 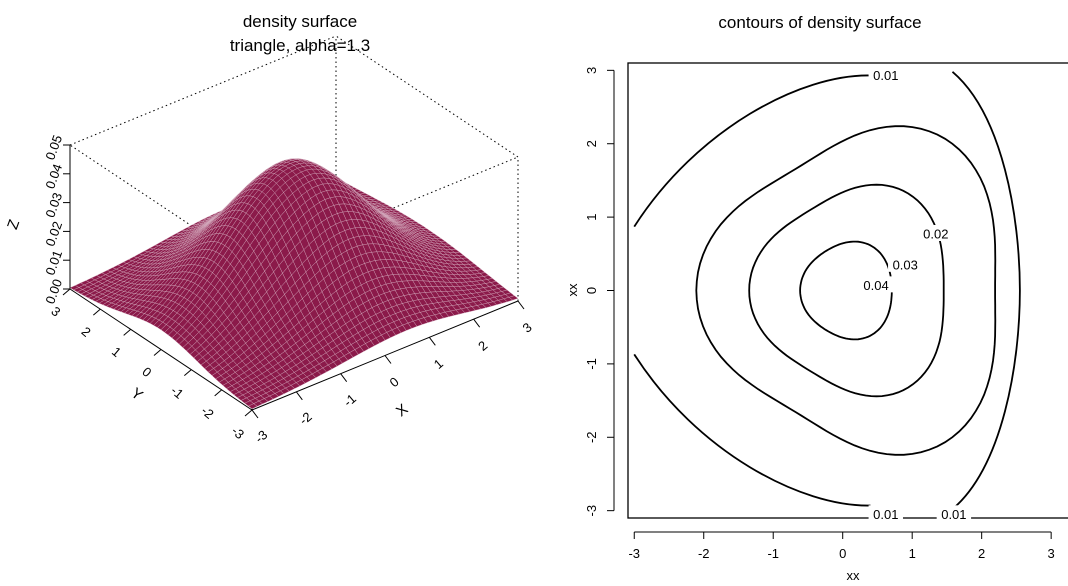 What do you see at coordinates (854, 575) in the screenshot?
I see `contour-x-axis-title: xx` at bounding box center [854, 575].